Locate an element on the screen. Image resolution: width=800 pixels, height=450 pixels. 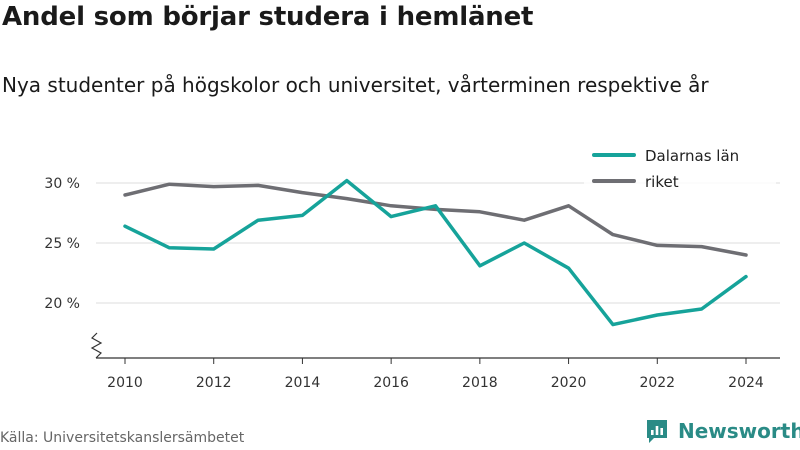
x-tick-label: 2018 is located at coordinates (480, 383).